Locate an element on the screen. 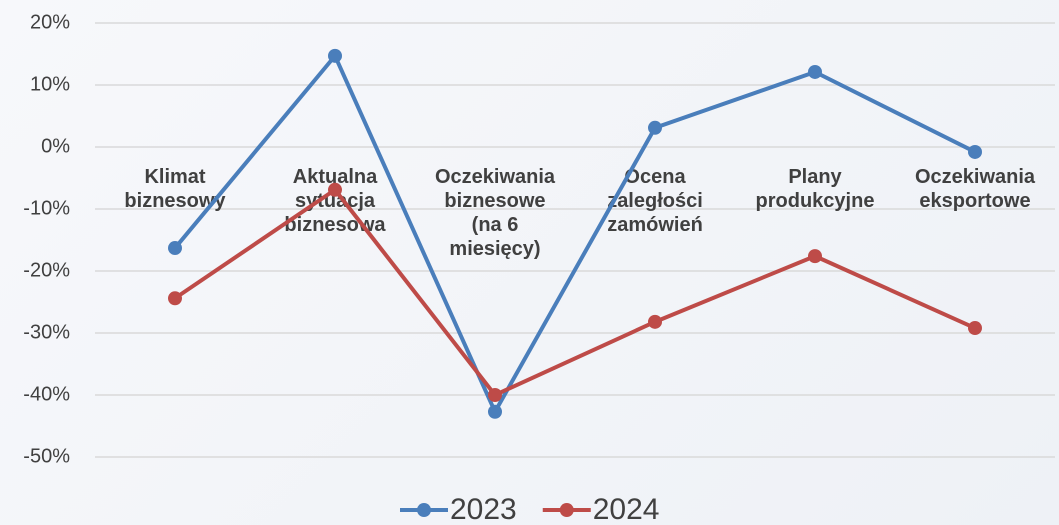 Image resolution: width=1059 pixels, height=525 pixels. label-line: sytuacja is located at coordinates (335, 201).